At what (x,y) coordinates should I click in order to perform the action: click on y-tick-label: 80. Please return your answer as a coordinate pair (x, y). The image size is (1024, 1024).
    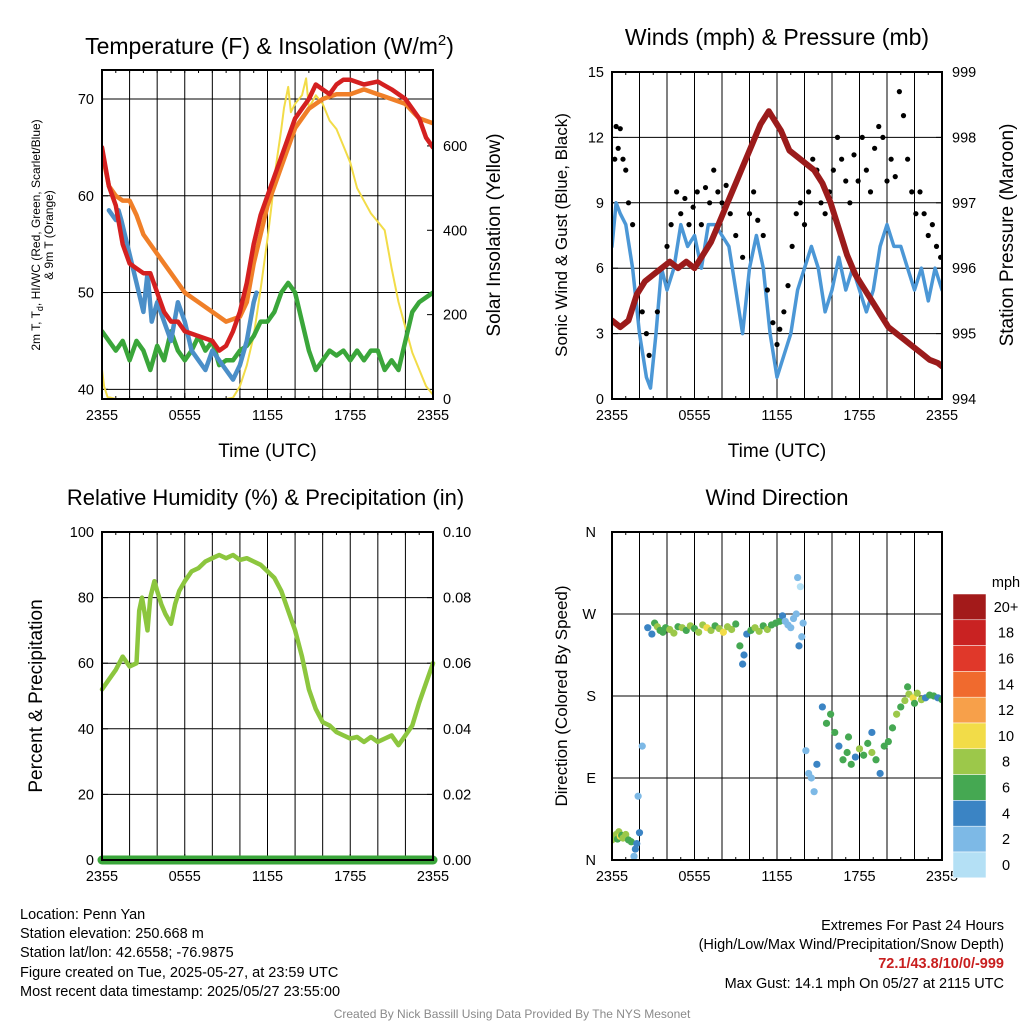
    Looking at the image, I should click on (86, 599).